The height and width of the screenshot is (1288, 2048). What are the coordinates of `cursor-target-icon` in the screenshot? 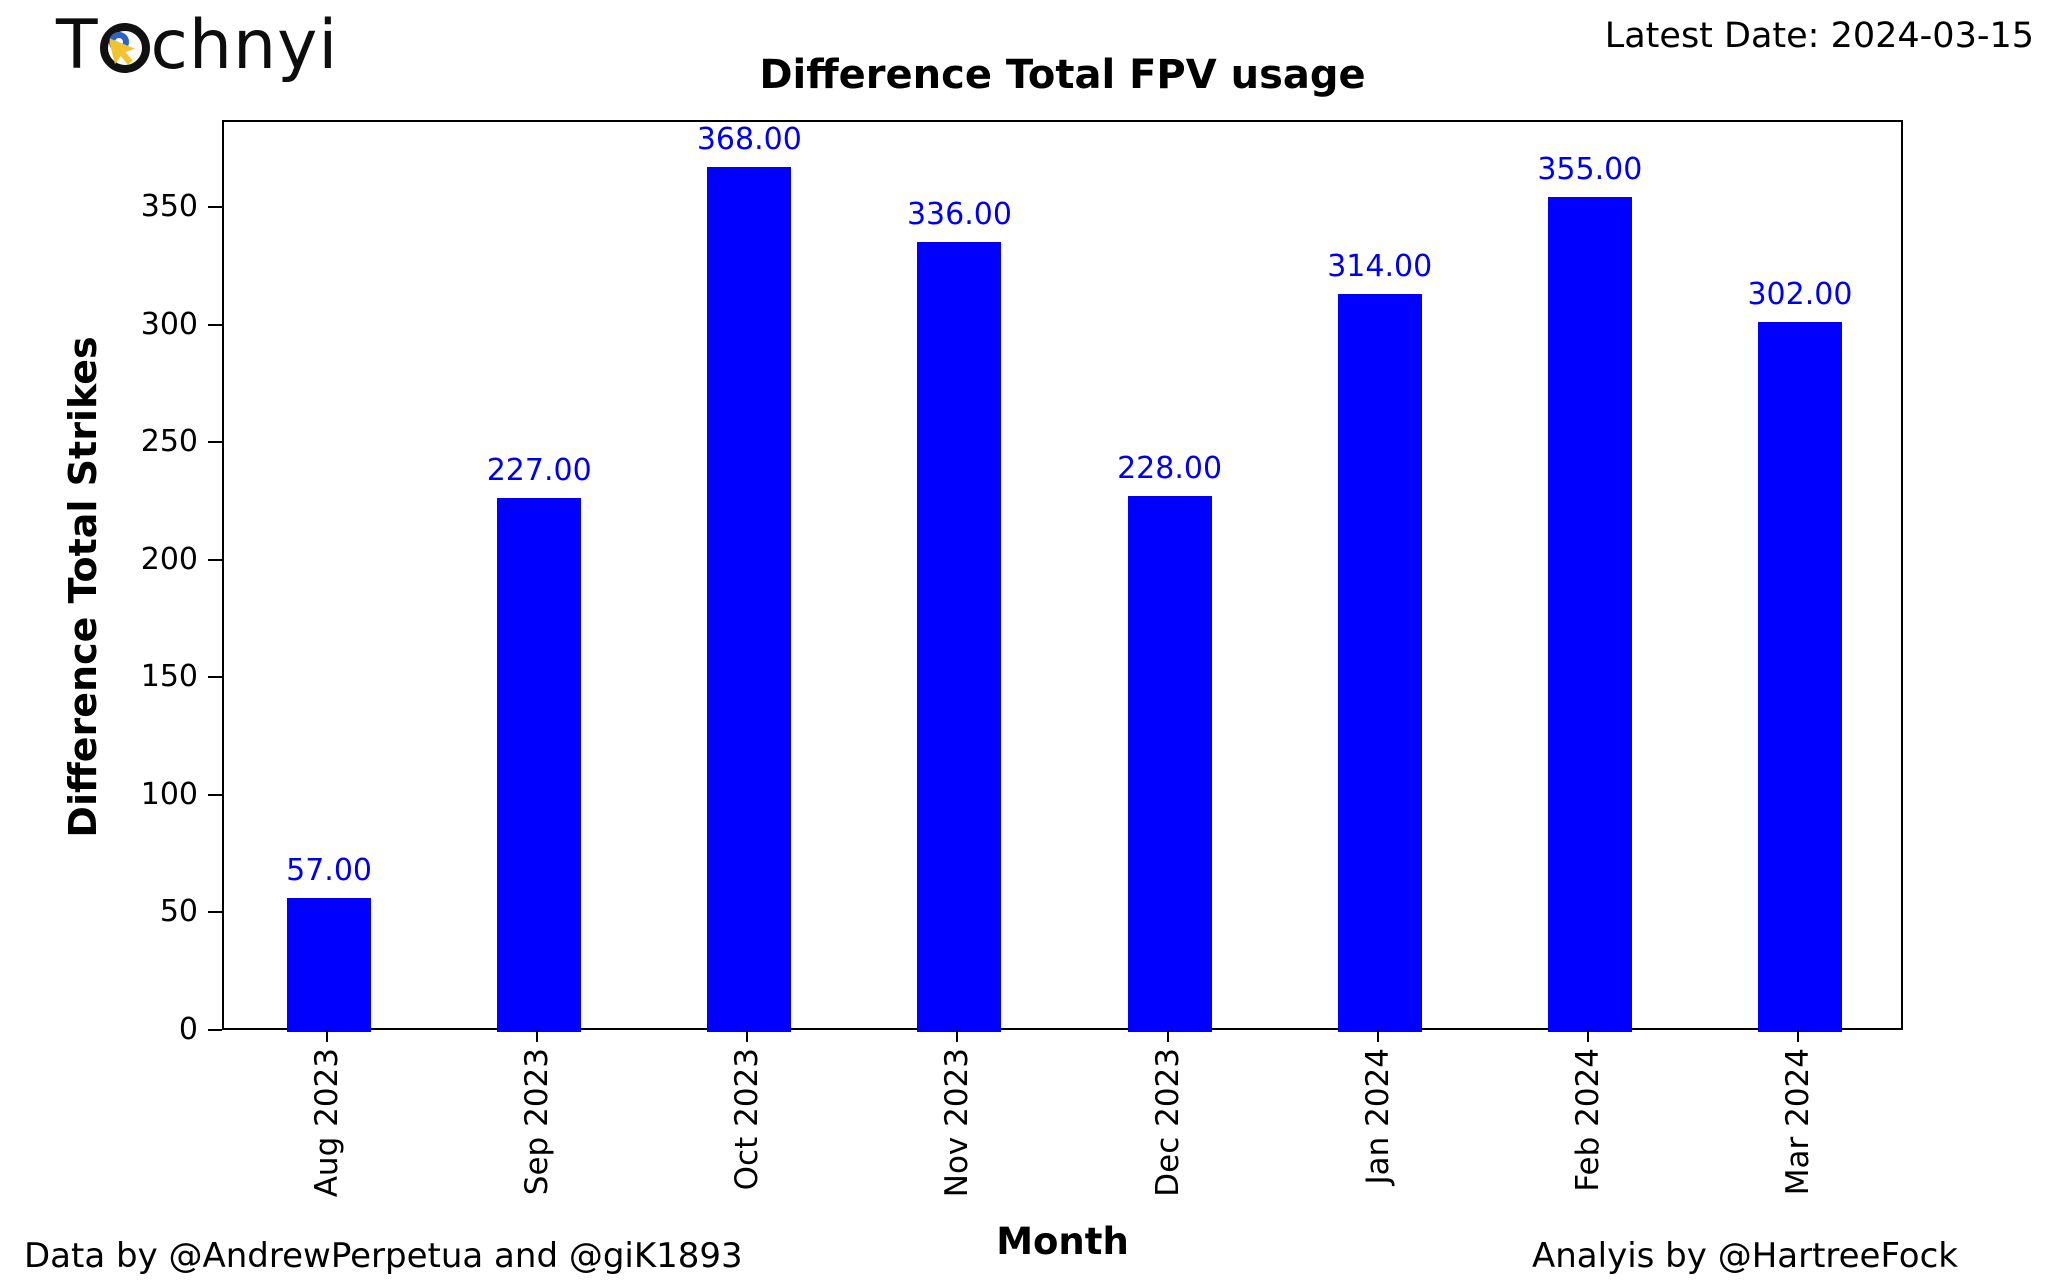 It's located at (124, 48).